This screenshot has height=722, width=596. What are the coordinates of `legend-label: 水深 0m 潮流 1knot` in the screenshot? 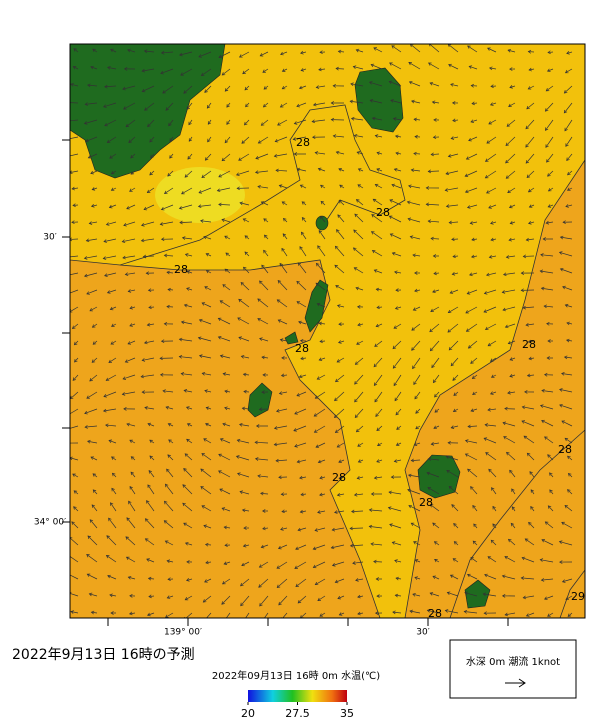 It's located at (513, 661).